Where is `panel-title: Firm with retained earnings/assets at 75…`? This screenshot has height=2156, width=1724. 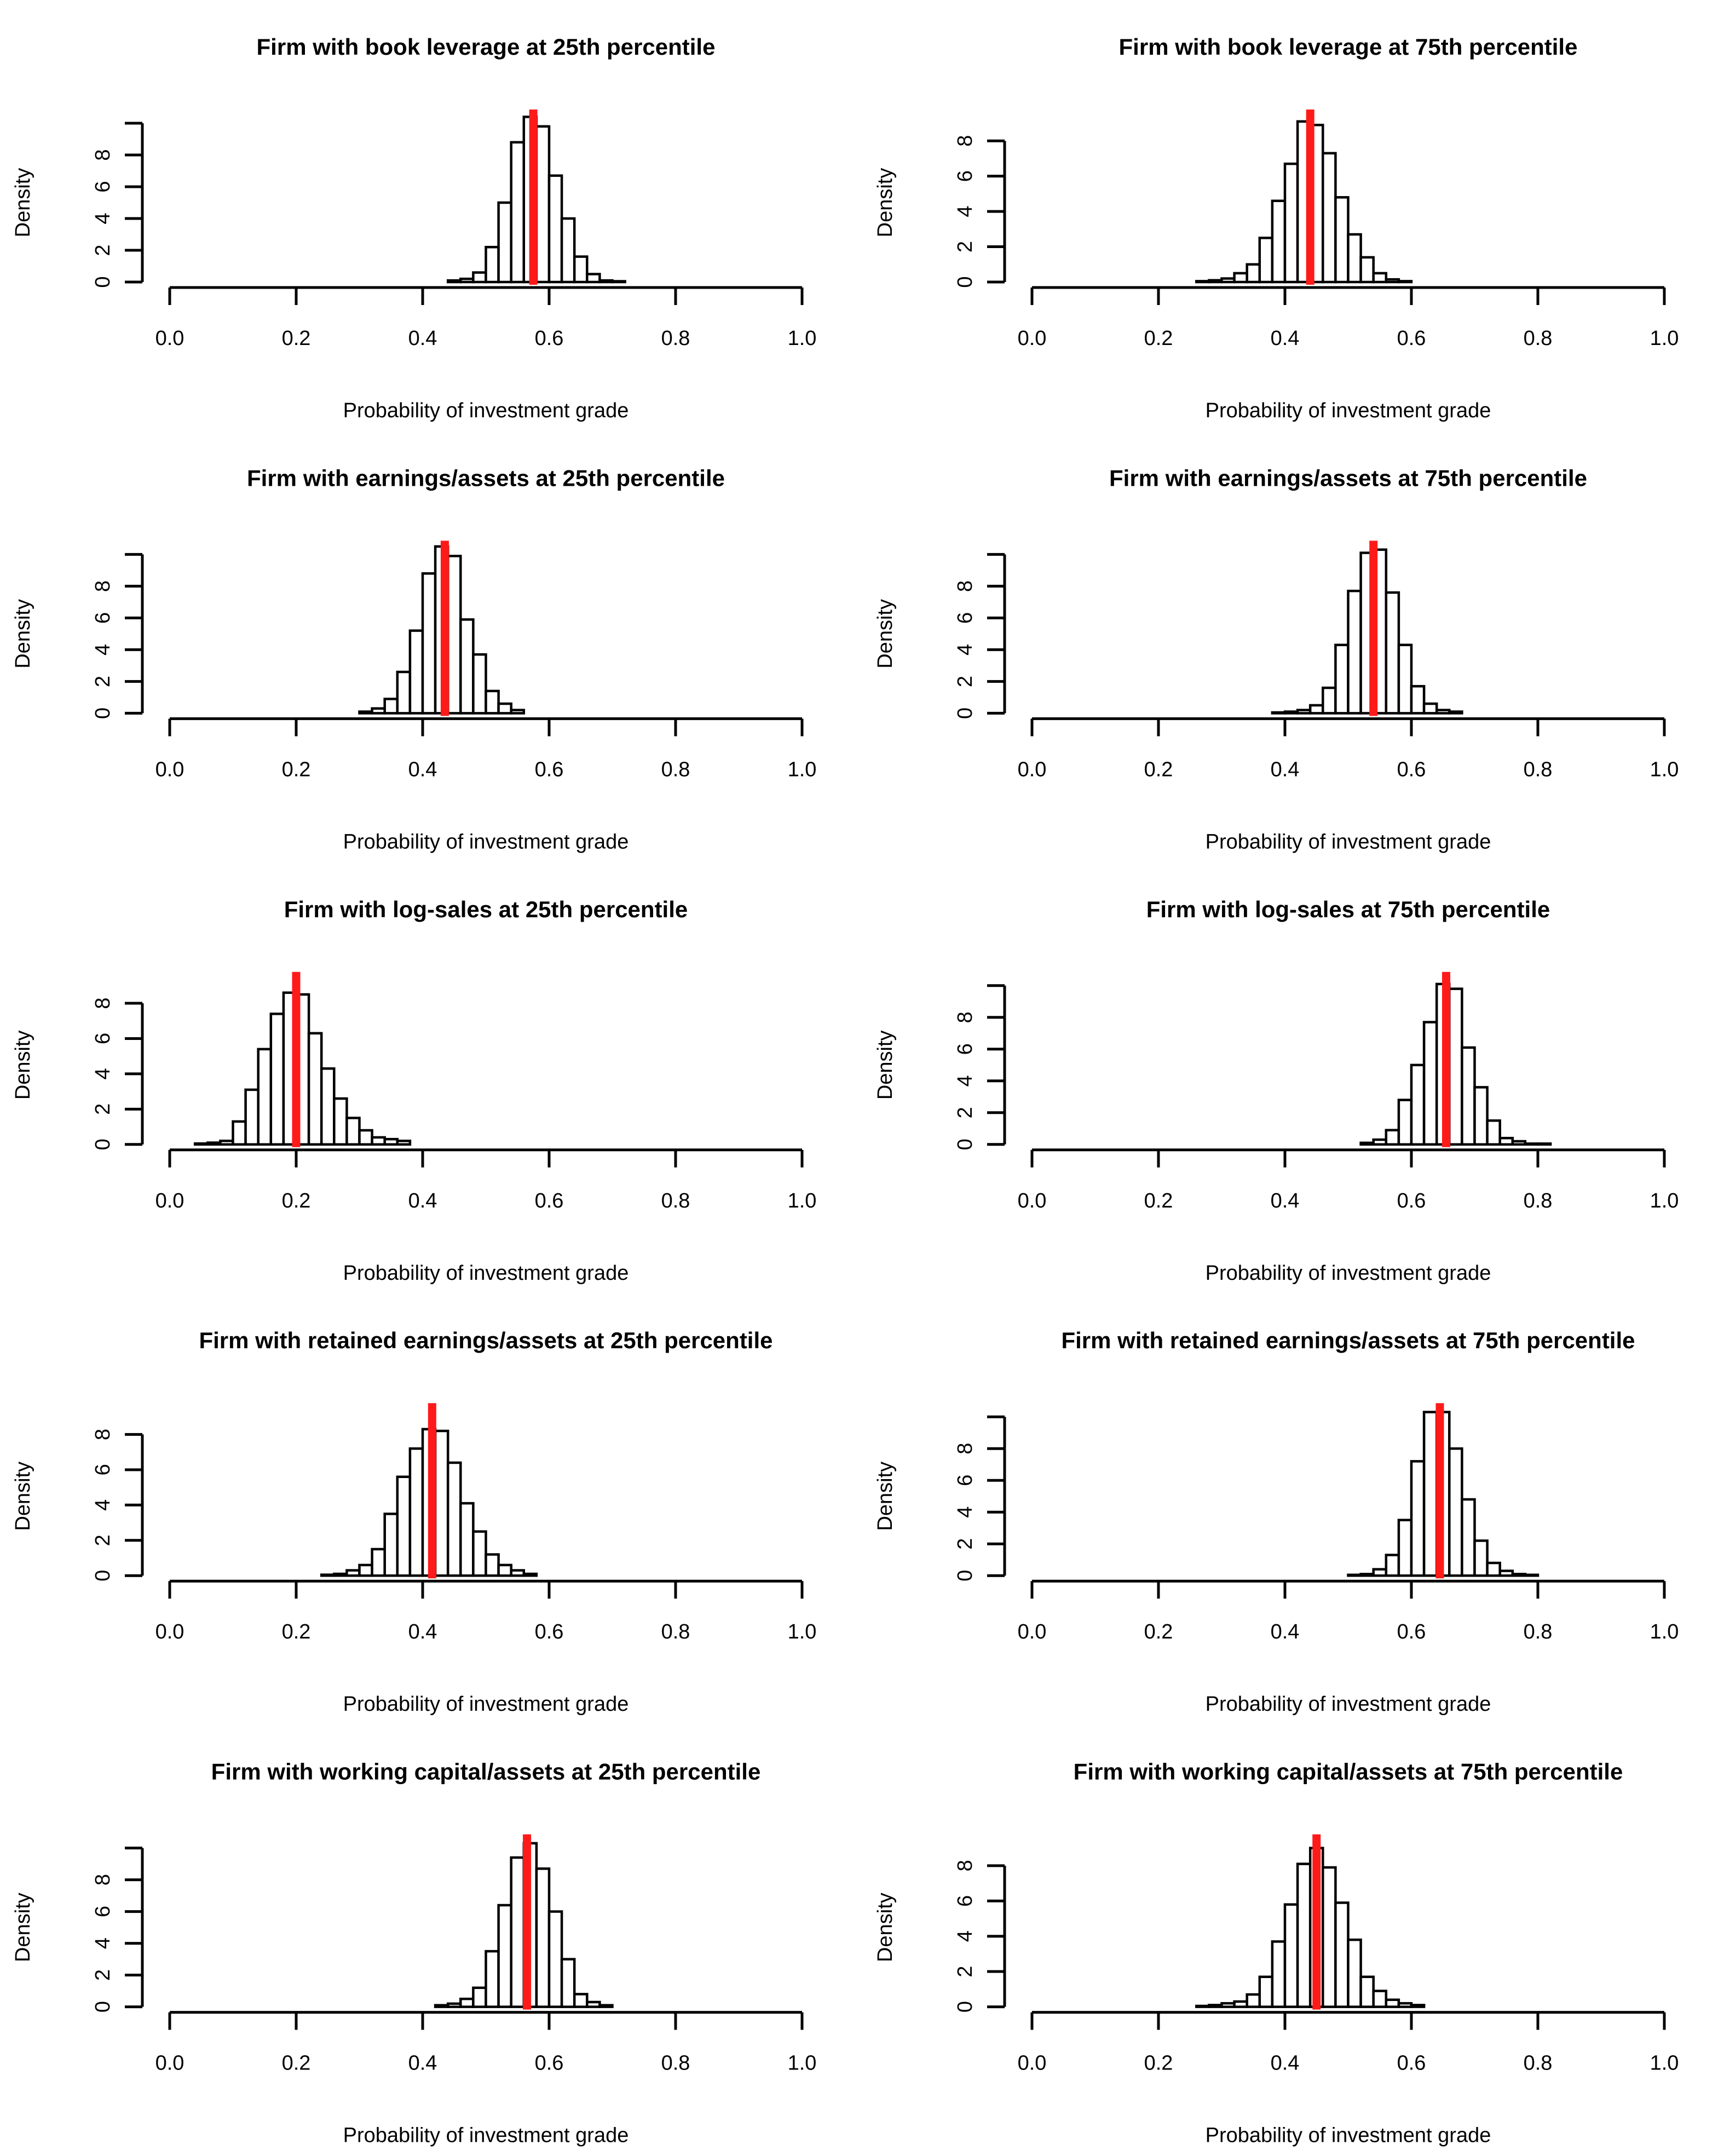 panel-title: Firm with retained earnings/assets at 75… is located at coordinates (1348, 1340).